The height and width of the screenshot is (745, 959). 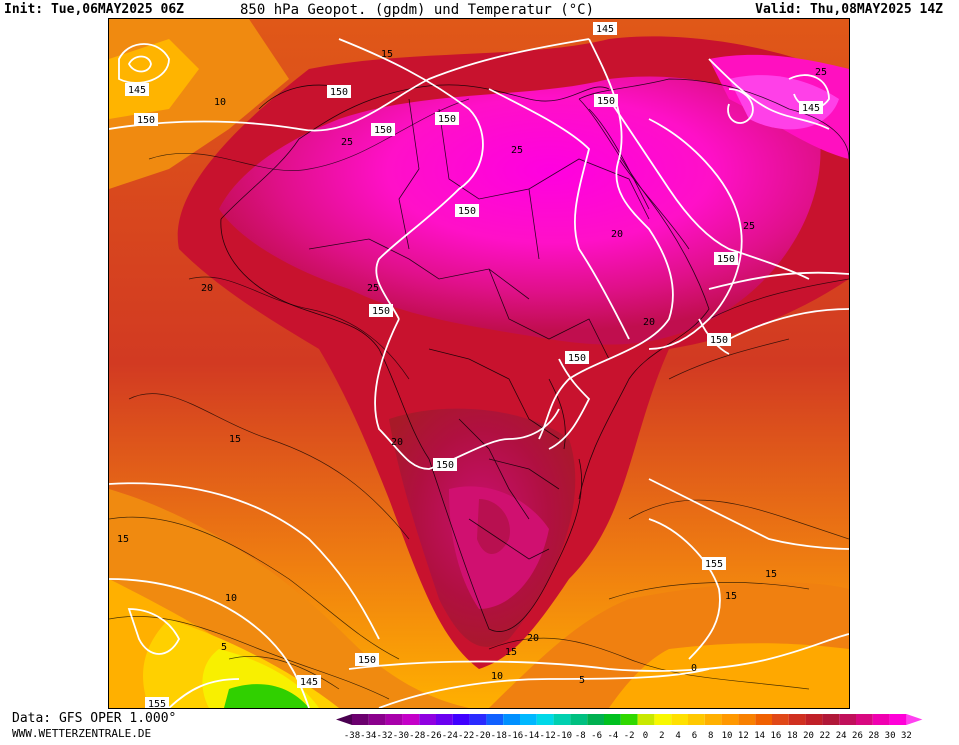 What do you see at coordinates (824, 736) in the screenshot?
I see `legend-tick-label: 22` at bounding box center [824, 736].